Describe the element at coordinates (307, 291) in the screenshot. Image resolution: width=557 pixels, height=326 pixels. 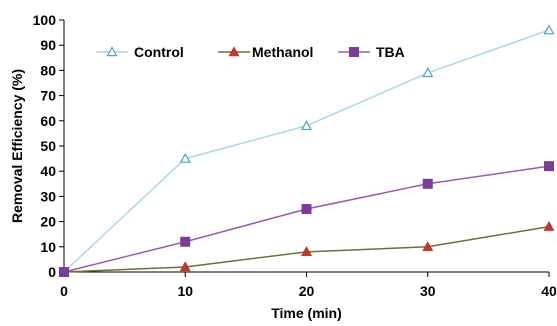
I see `x-tick-label: 20` at that location.